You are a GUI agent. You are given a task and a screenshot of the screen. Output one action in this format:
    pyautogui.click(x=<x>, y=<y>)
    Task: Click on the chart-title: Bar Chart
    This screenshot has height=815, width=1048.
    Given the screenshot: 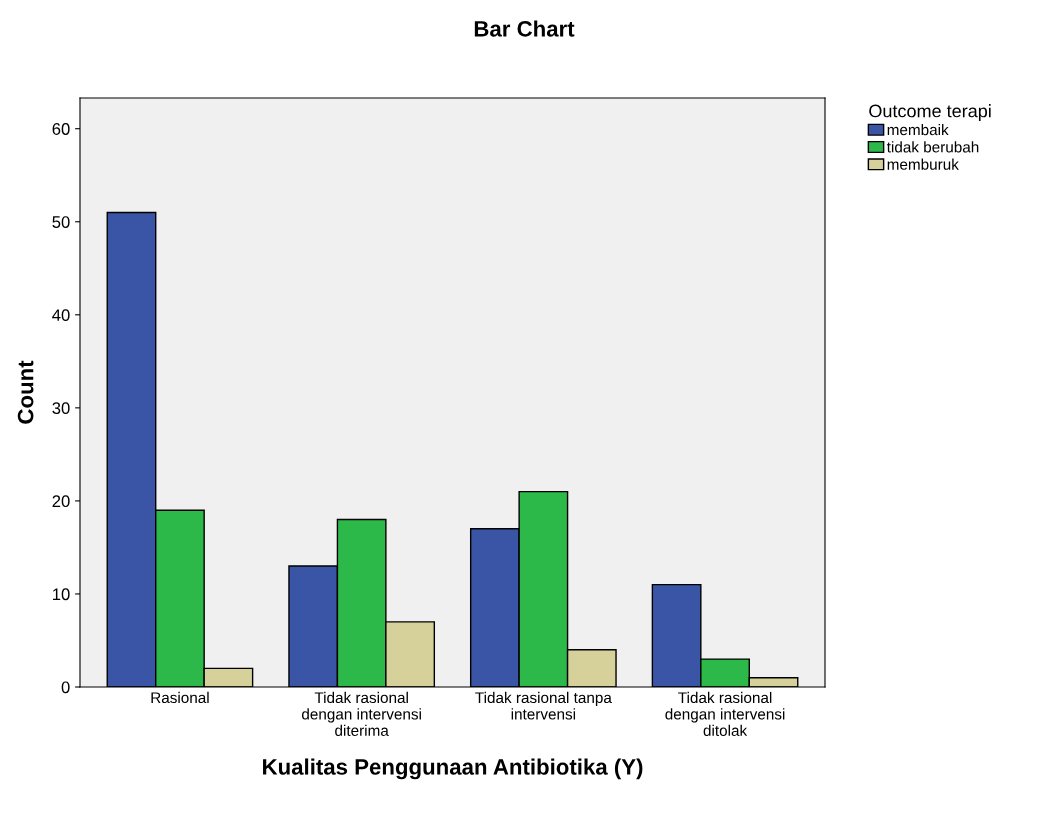 What is the action you would take?
    pyautogui.click(x=524, y=28)
    